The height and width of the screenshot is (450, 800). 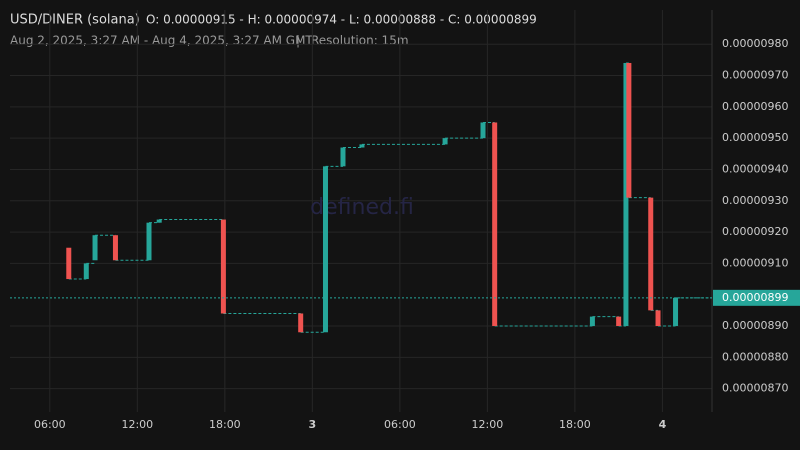 What do you see at coordinates (755, 75) in the screenshot?
I see `y-tick-label: 0.00000970` at bounding box center [755, 75].